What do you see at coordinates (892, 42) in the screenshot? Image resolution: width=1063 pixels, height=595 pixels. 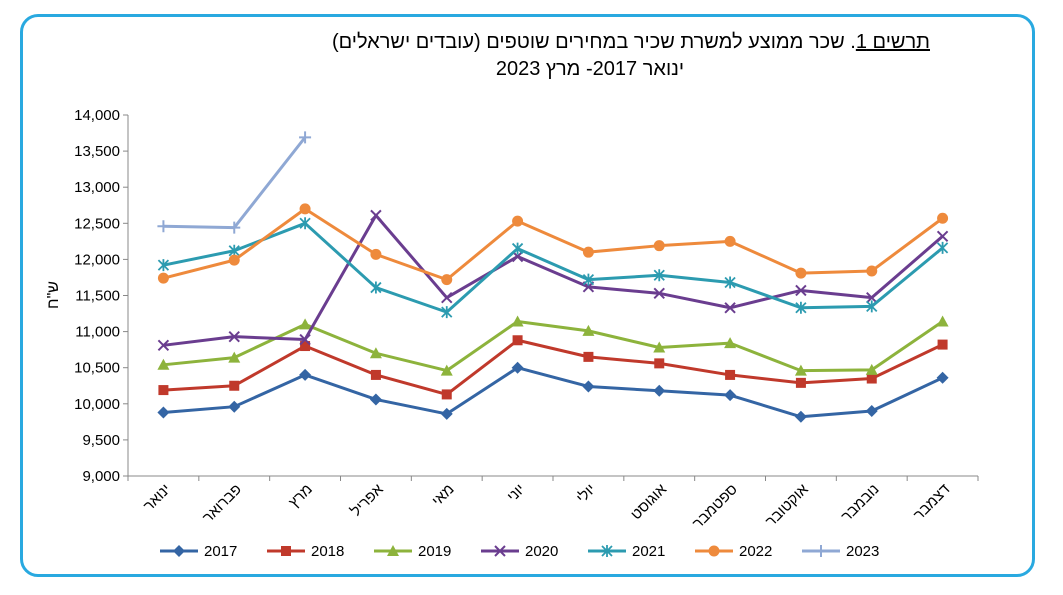 I see `chart-title-number: תרשים 1` at bounding box center [892, 42].